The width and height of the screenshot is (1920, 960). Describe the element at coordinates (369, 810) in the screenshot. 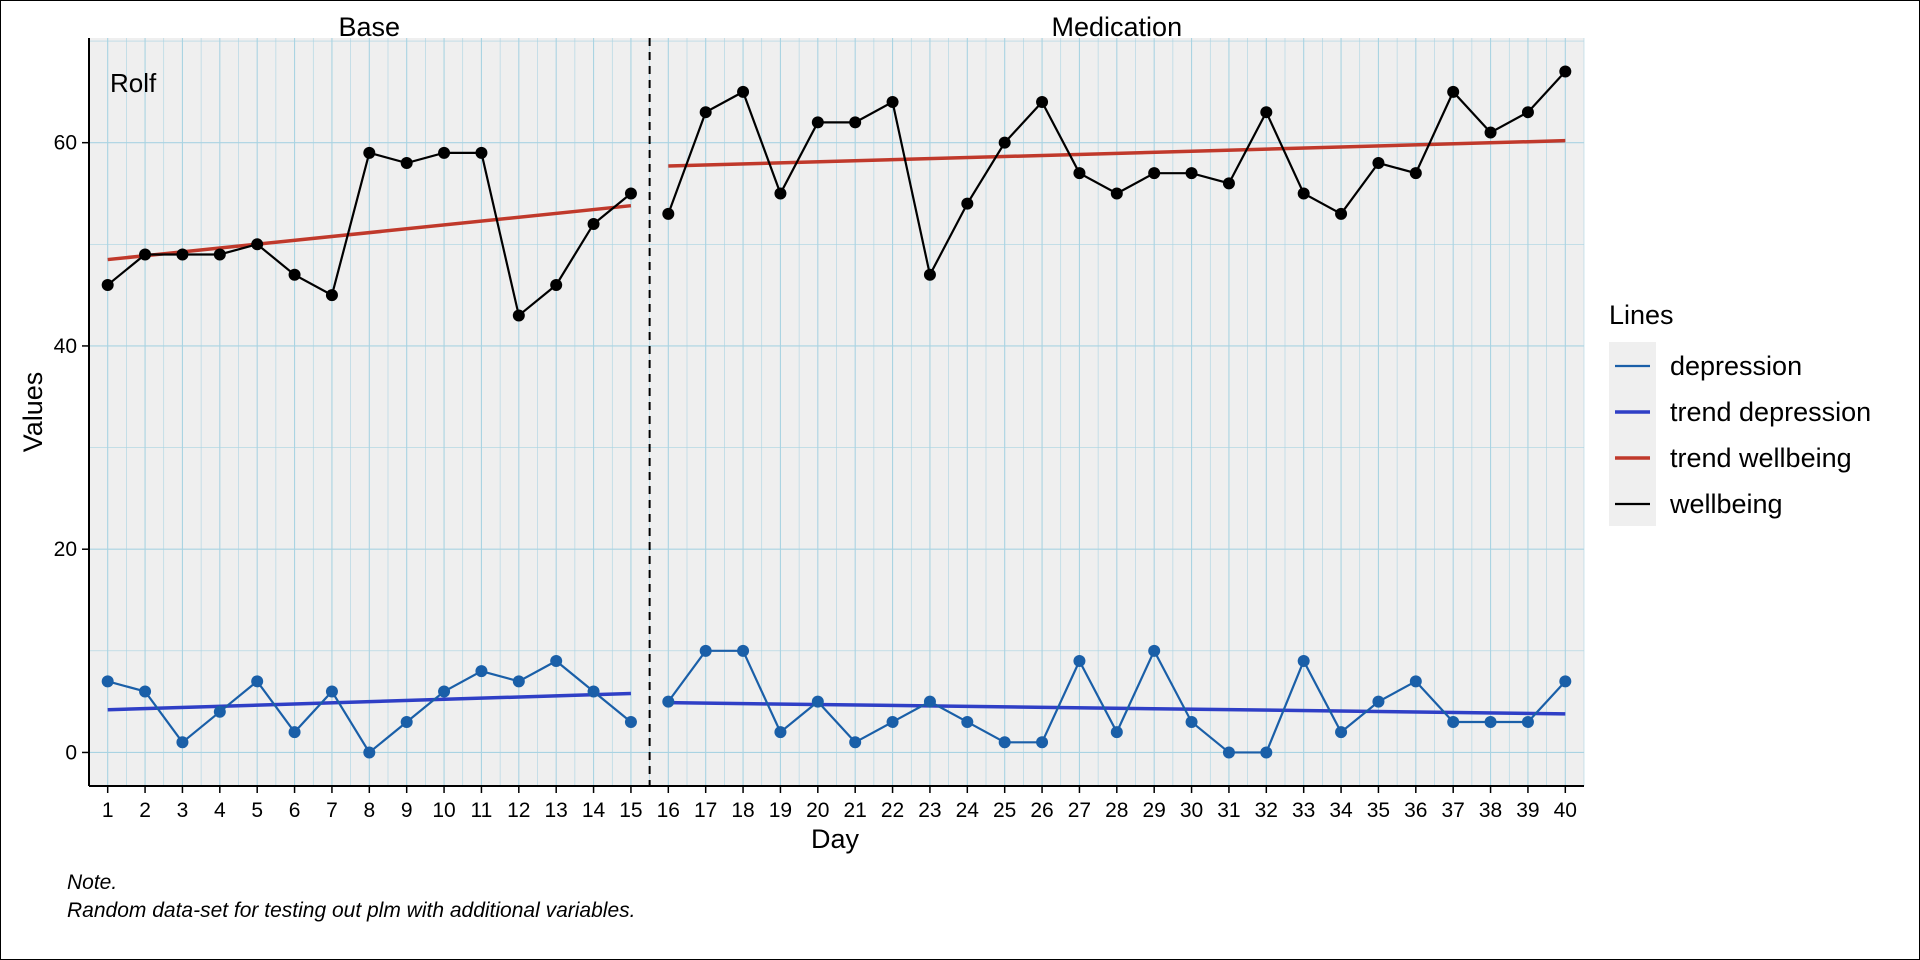

I see `x-tick-label: 8` at that location.